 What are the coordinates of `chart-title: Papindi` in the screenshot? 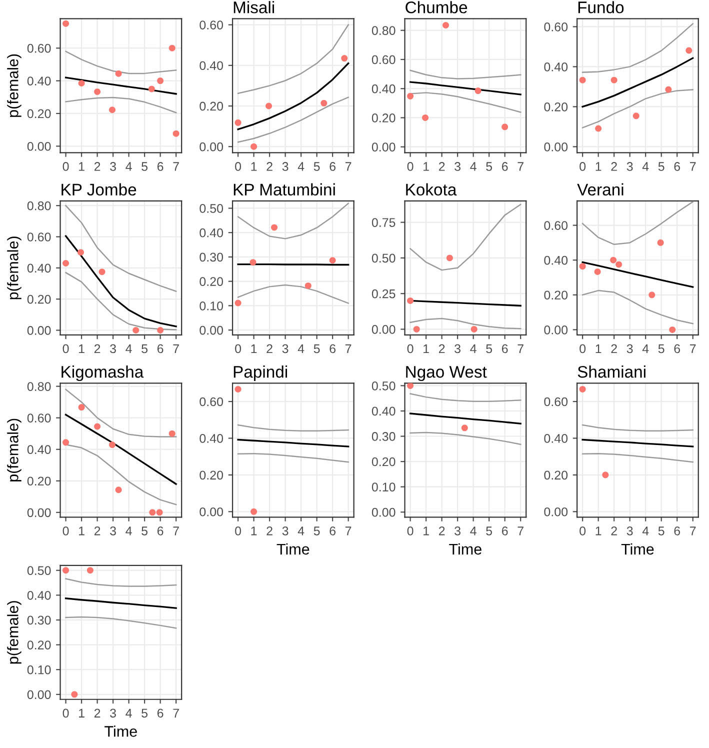 It's located at (261, 374).